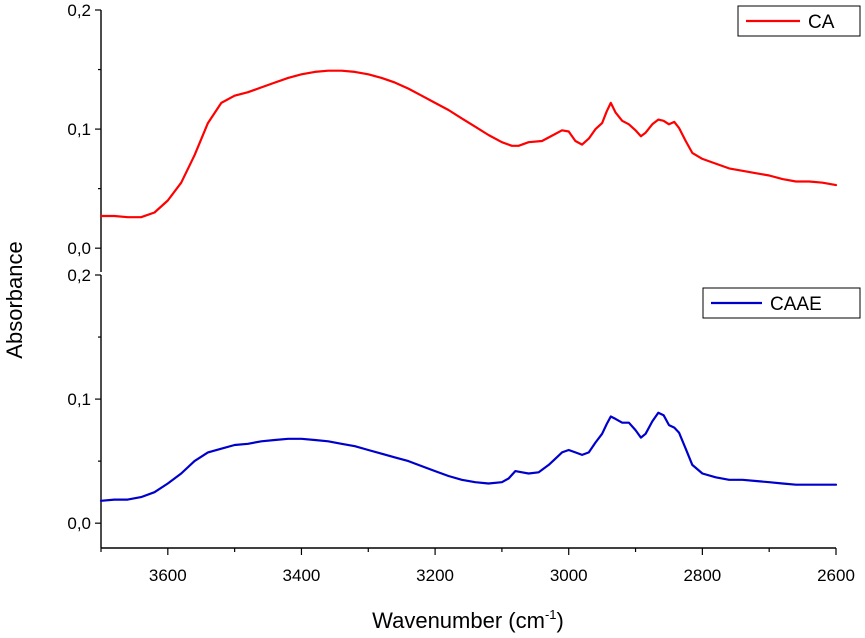  What do you see at coordinates (302, 575) in the screenshot?
I see `x-tick-label: 3400` at bounding box center [302, 575].